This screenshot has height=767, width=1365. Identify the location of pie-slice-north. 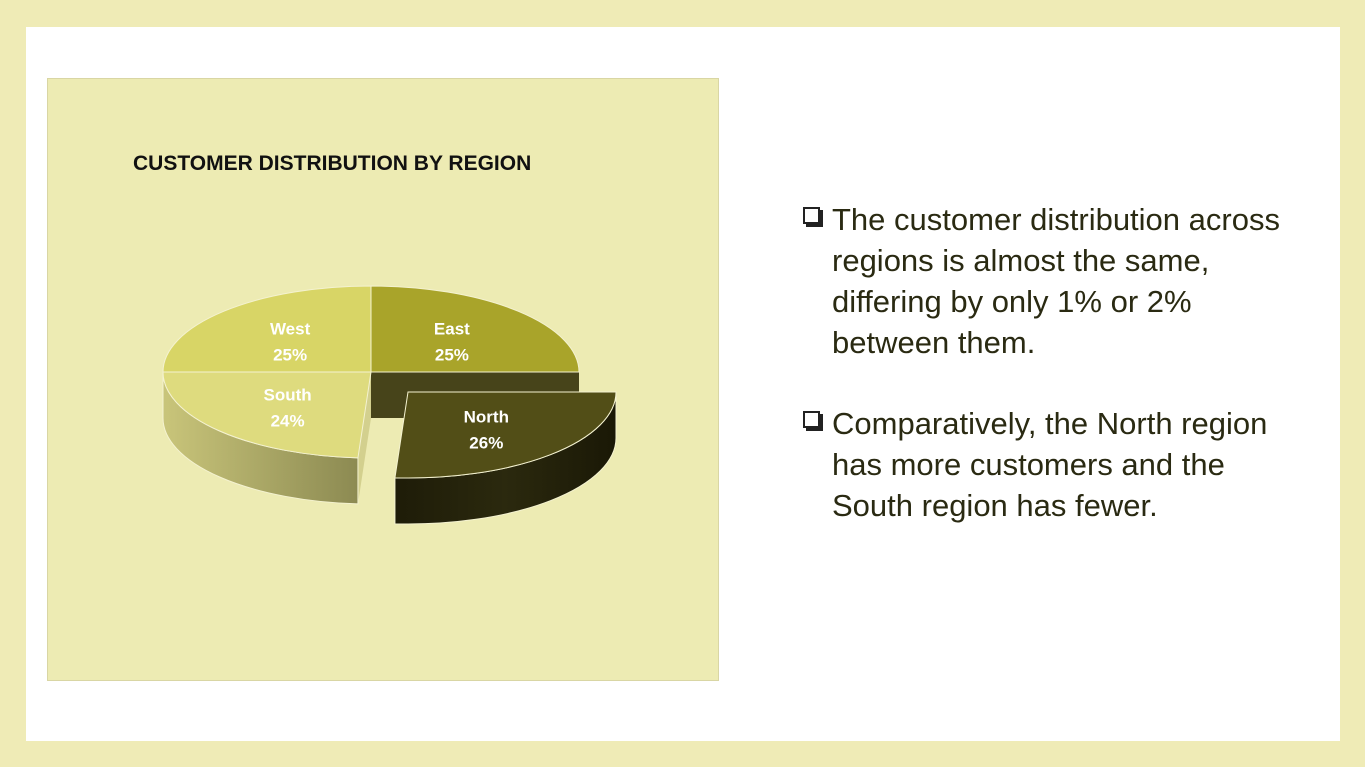
(505, 435).